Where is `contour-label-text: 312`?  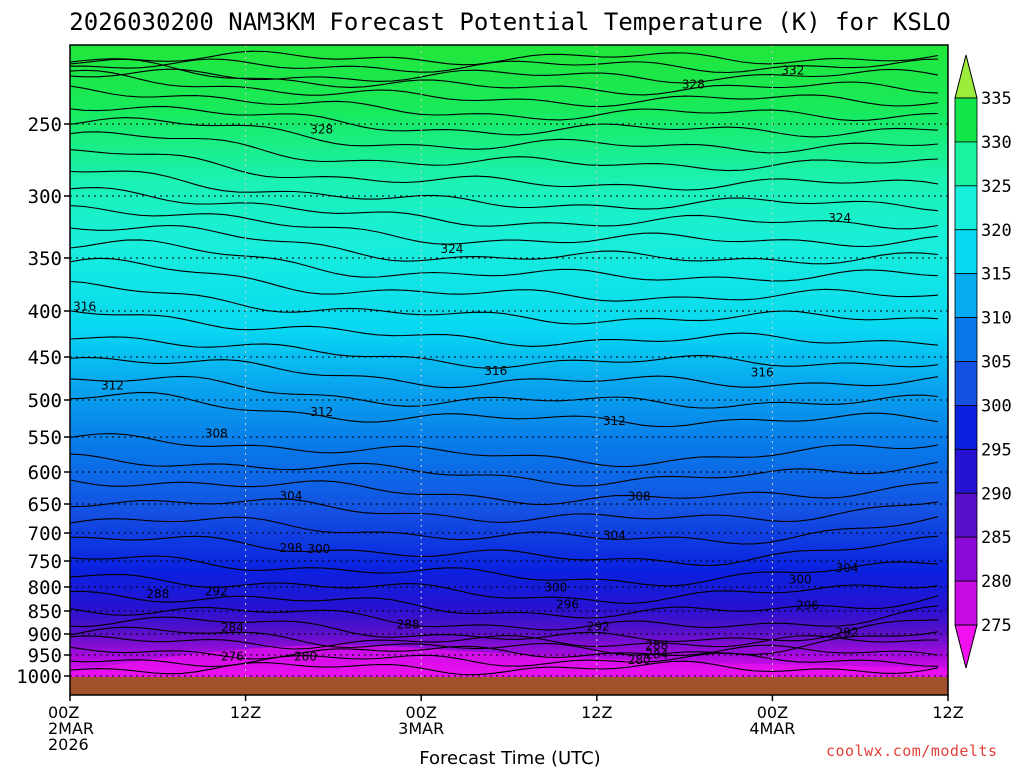
contour-label-text: 312 is located at coordinates (321, 412).